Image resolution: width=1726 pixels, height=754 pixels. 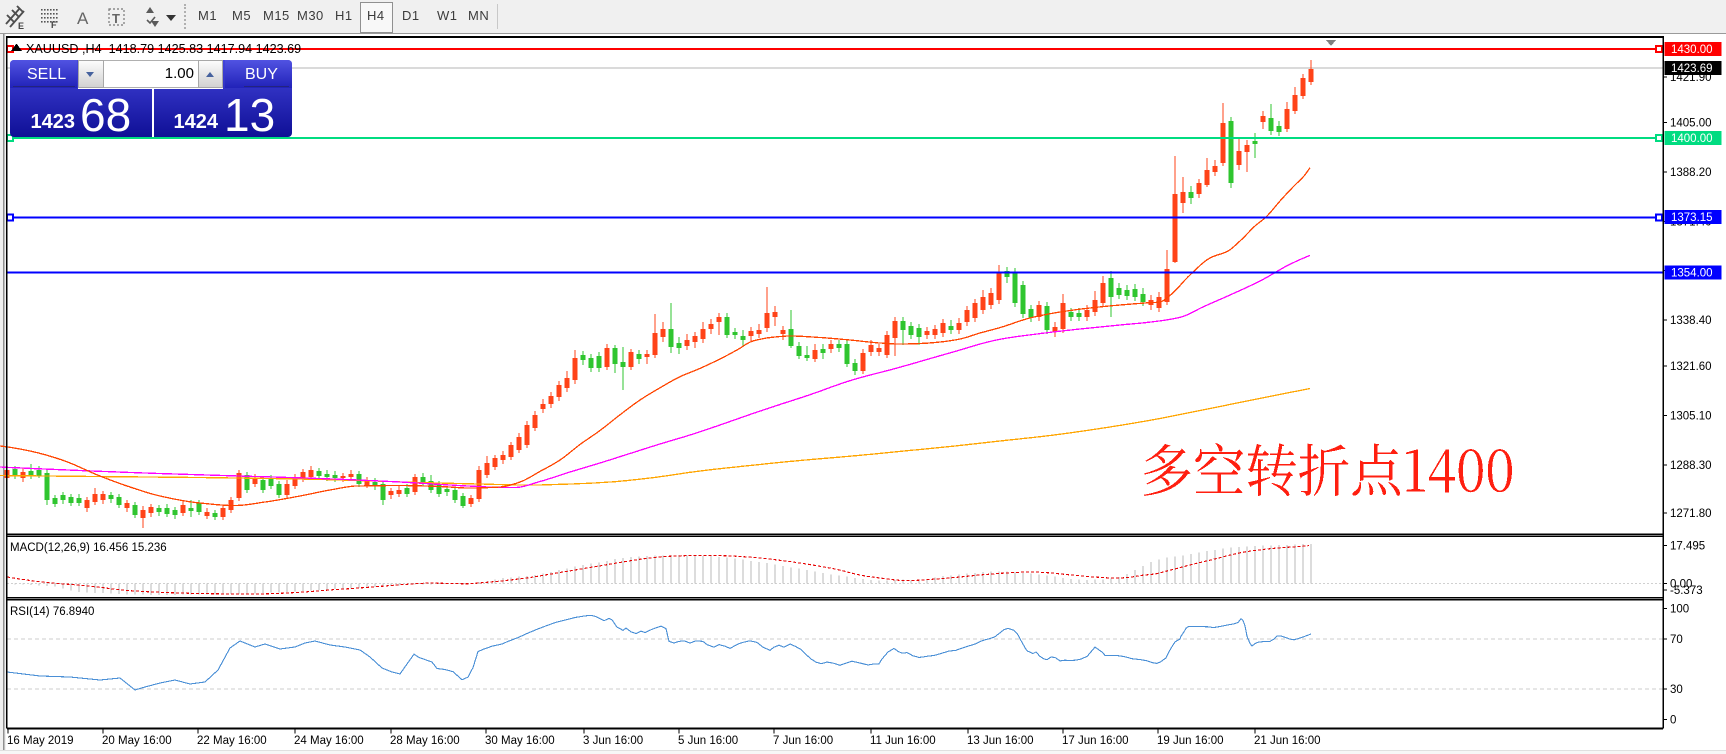 I want to click on svg-text: 28 May 16:00, so click(x=425, y=741).